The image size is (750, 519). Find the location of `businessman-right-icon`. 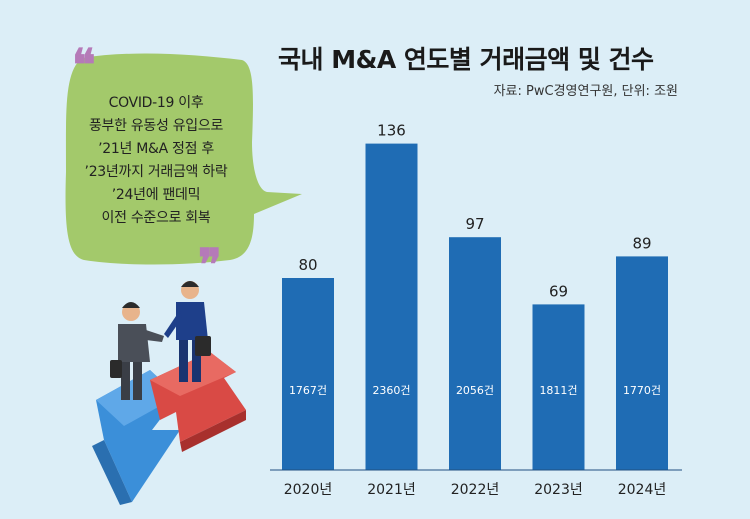

businessman-right-icon is located at coordinates (187, 331).